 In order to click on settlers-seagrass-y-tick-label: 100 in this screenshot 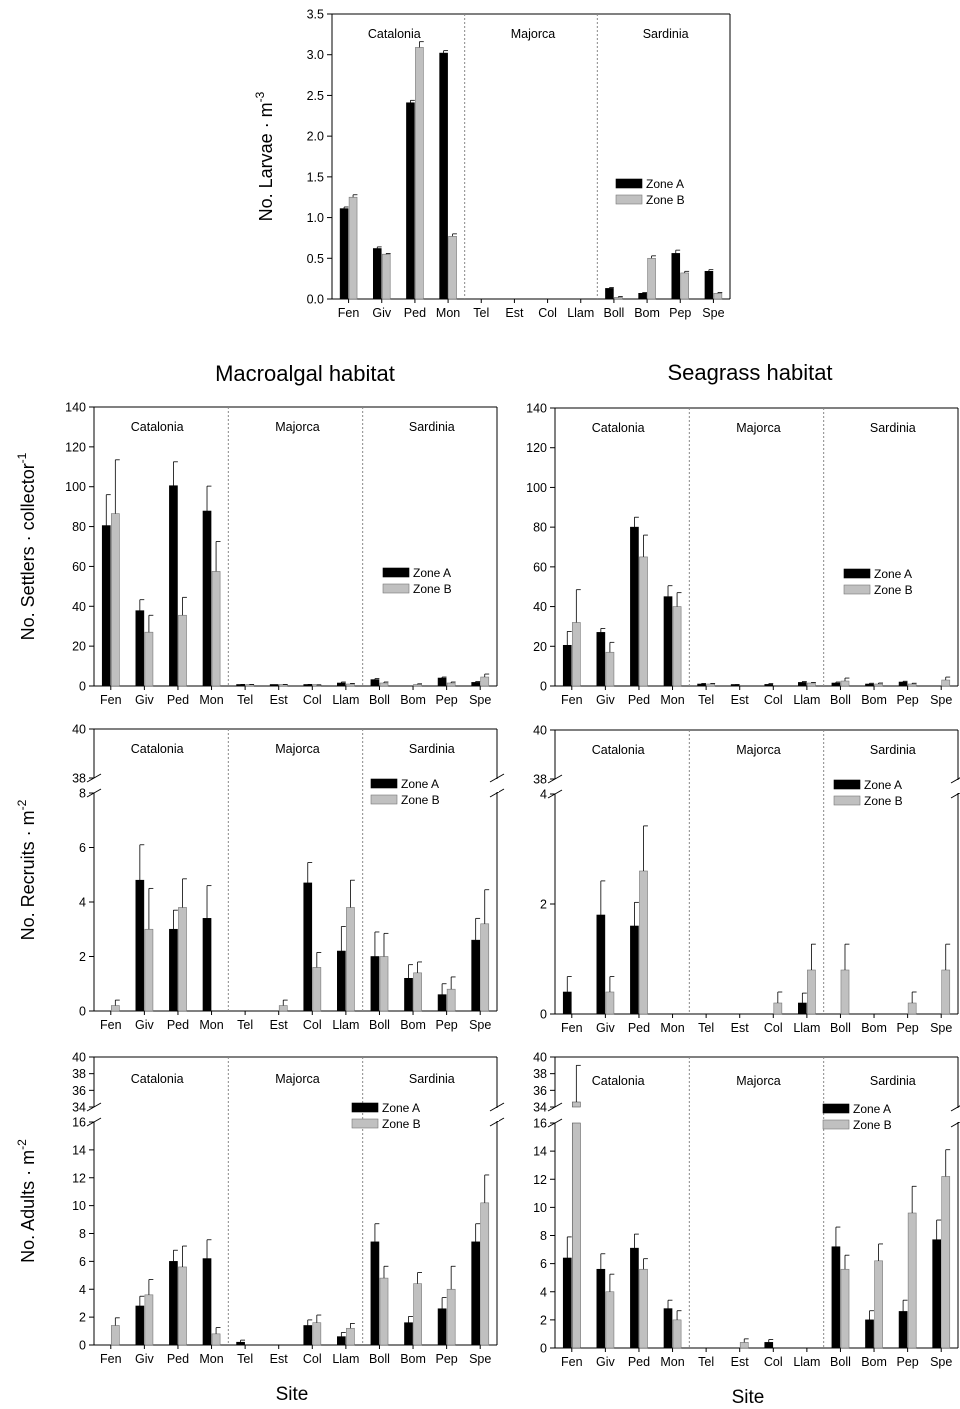, I will do `click(536, 488)`.